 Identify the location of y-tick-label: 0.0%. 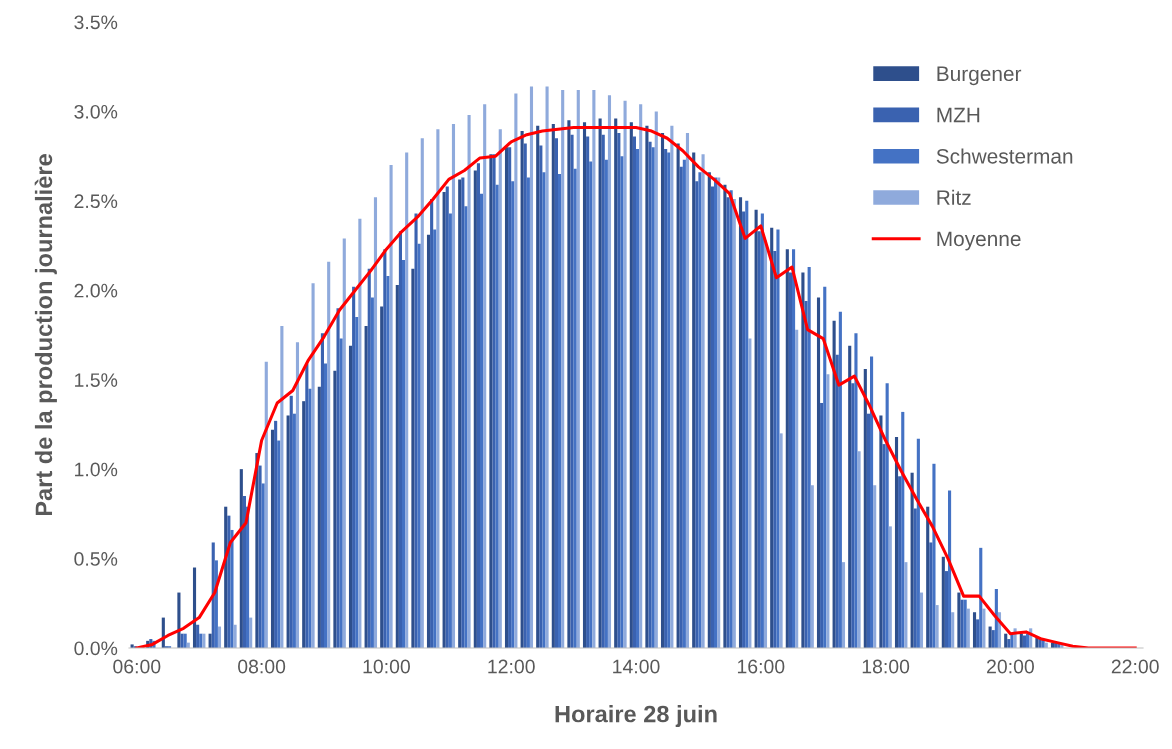
(96, 648).